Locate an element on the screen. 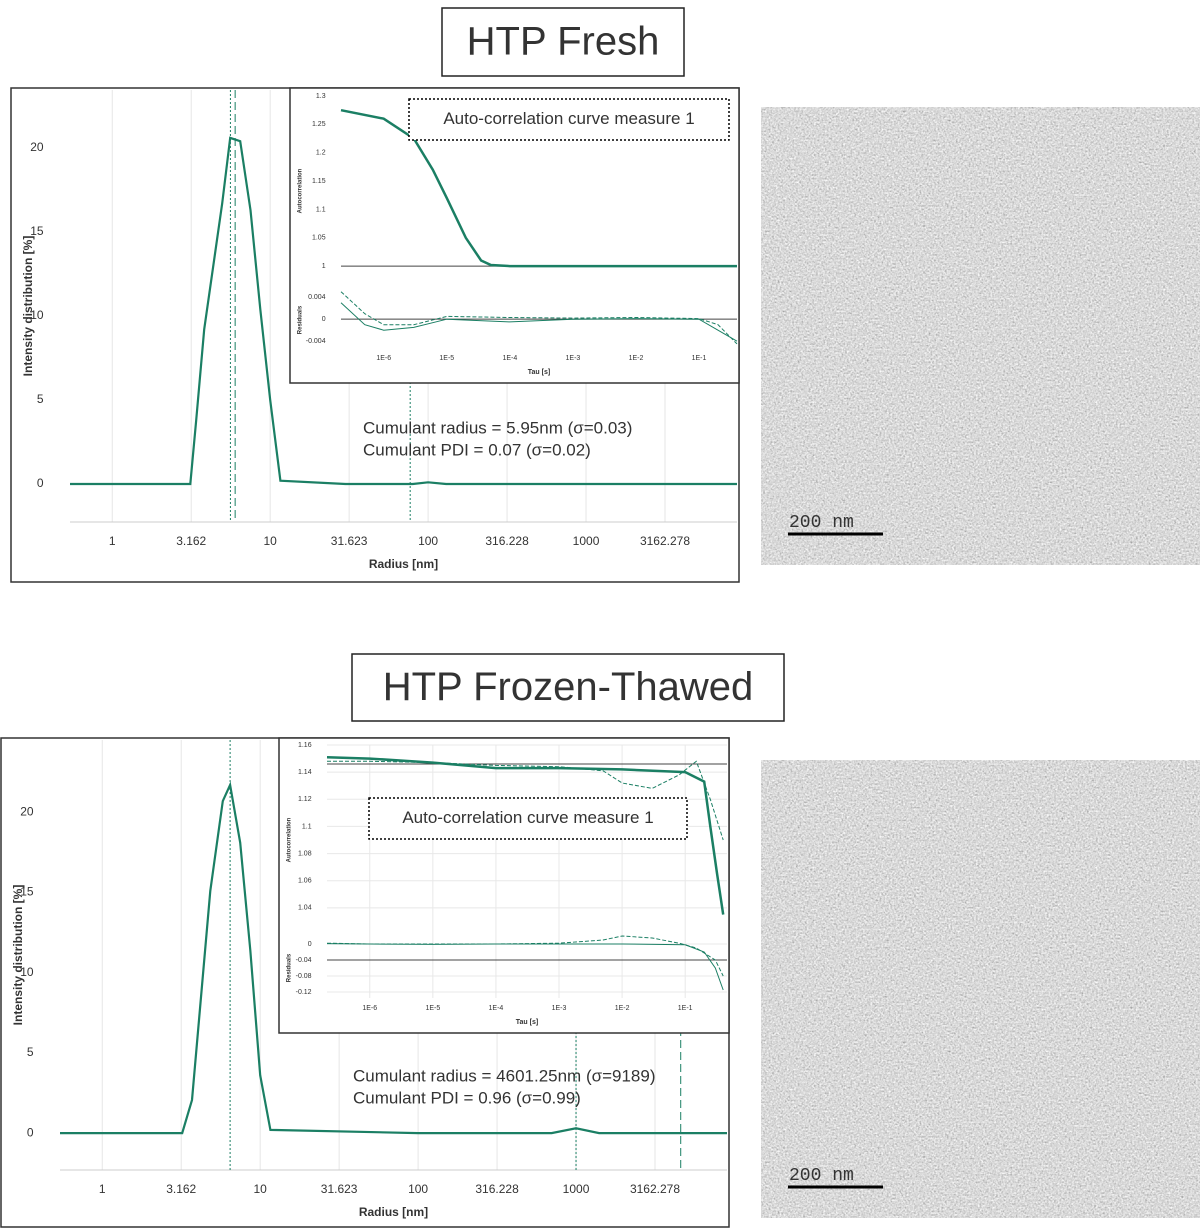  y-tick-label: -0.04 is located at coordinates (304, 960).